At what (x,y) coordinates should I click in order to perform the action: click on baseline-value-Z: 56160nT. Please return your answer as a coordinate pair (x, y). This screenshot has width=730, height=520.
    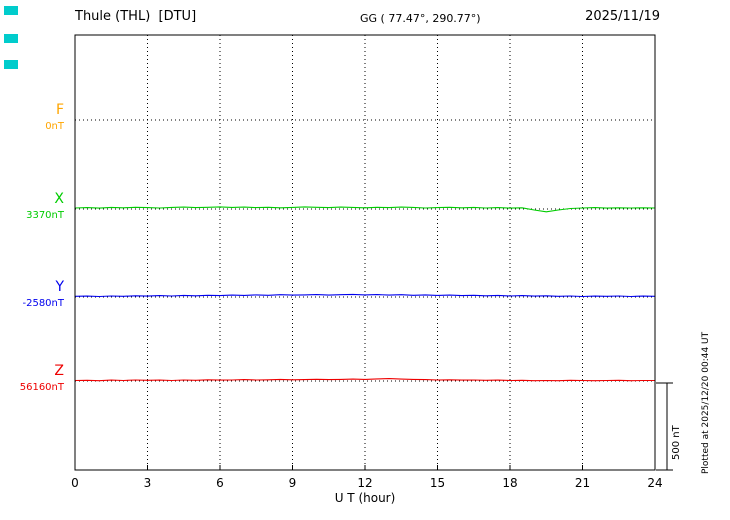
    Looking at the image, I should click on (41, 387).